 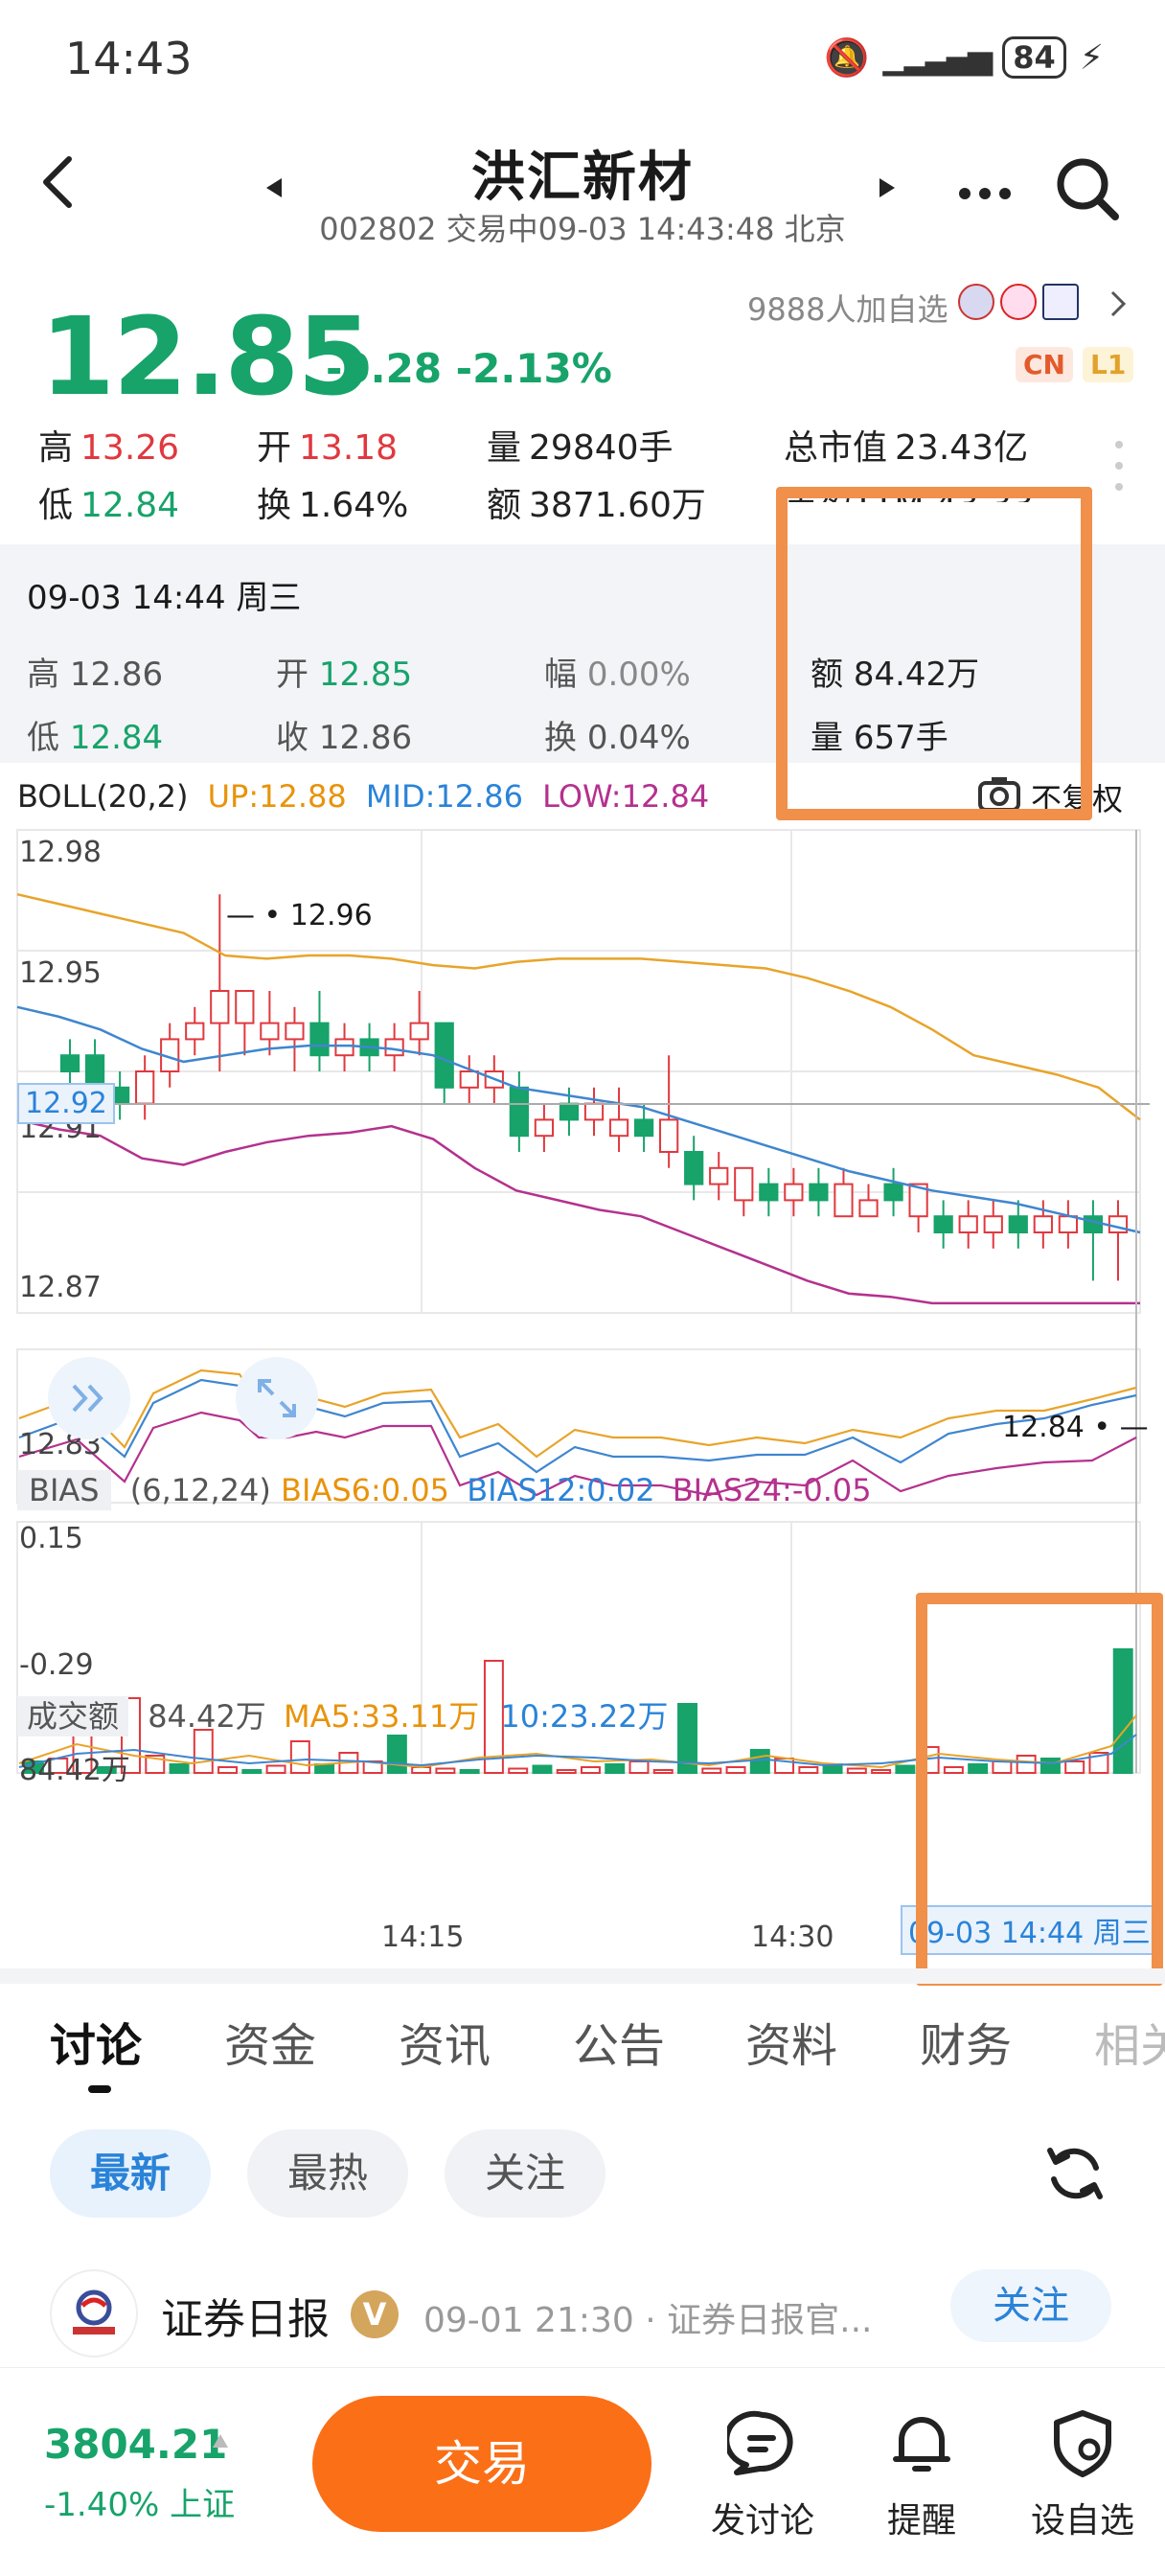 What do you see at coordinates (445, 2046) in the screenshot?
I see `tab-news: 资讯` at bounding box center [445, 2046].